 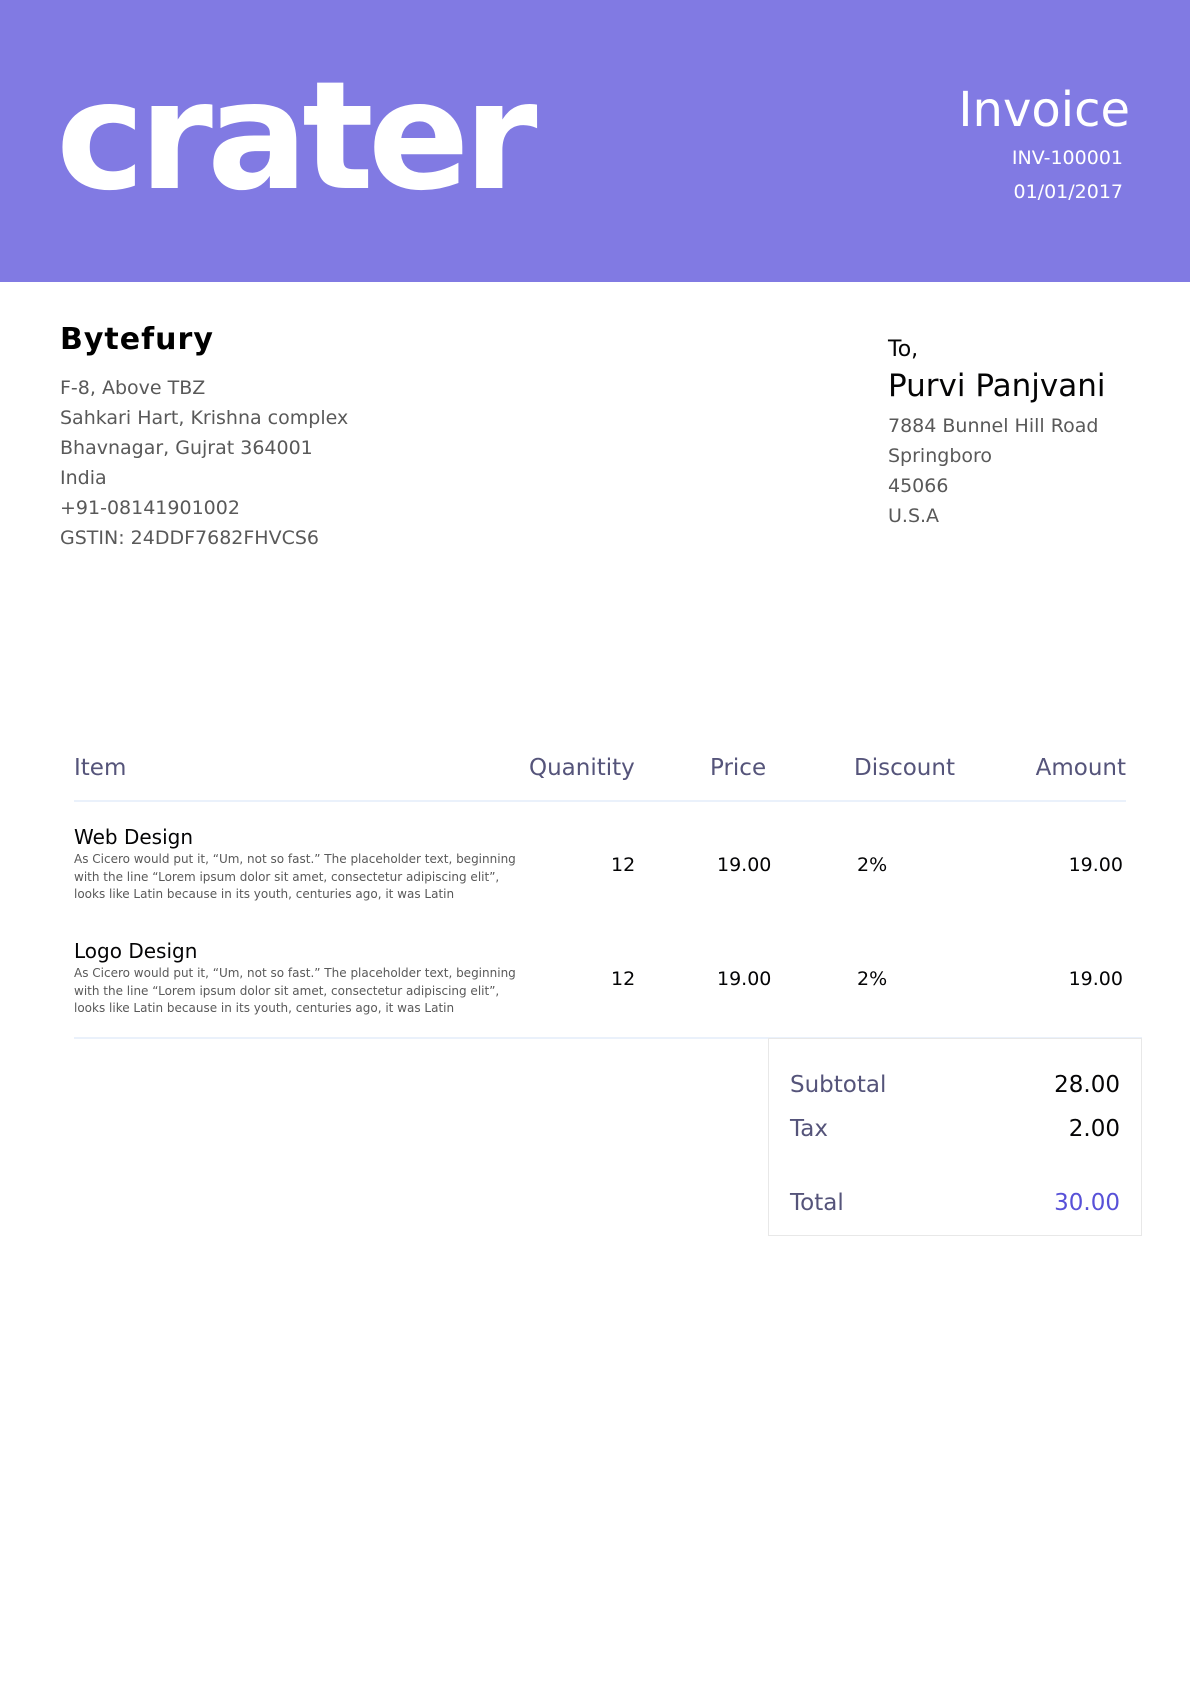 What do you see at coordinates (189, 538) in the screenshot?
I see `company-gstin: GSTIN: 24DDF7682FHVCS6` at bounding box center [189, 538].